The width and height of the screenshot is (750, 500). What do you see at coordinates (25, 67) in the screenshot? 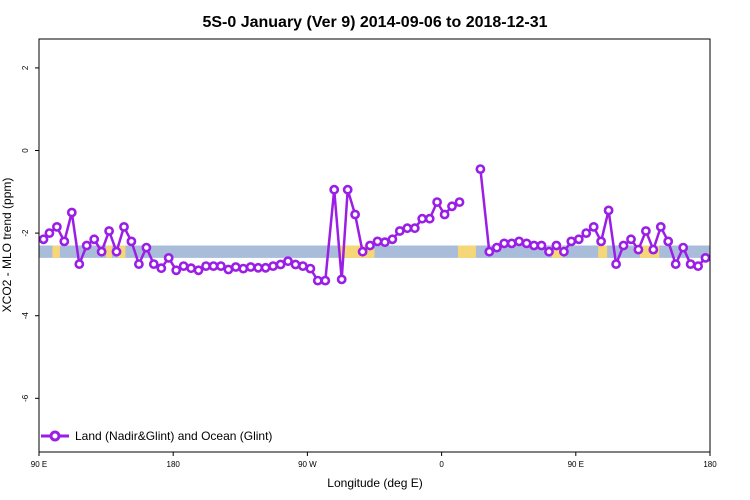
I see `y-tick-label: 2` at bounding box center [25, 67].